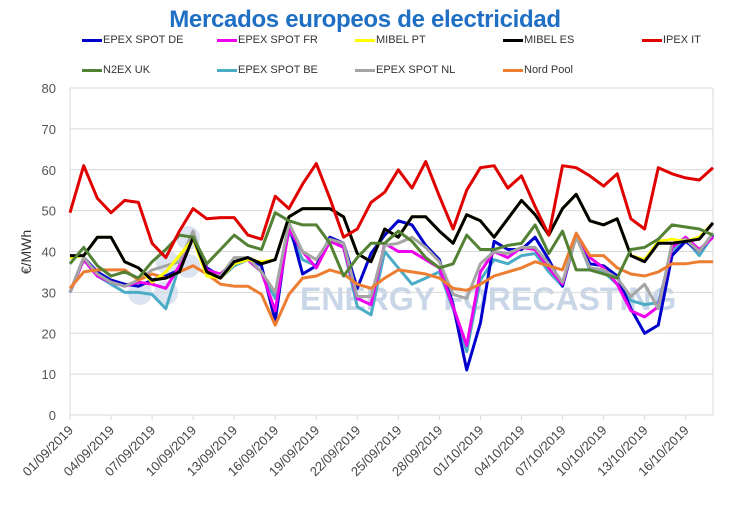 Image resolution: width=730 pixels, height=506 pixels. Describe the element at coordinates (365, 19) in the screenshot. I see `chart-title: Mercados europeos de electricidad` at that location.